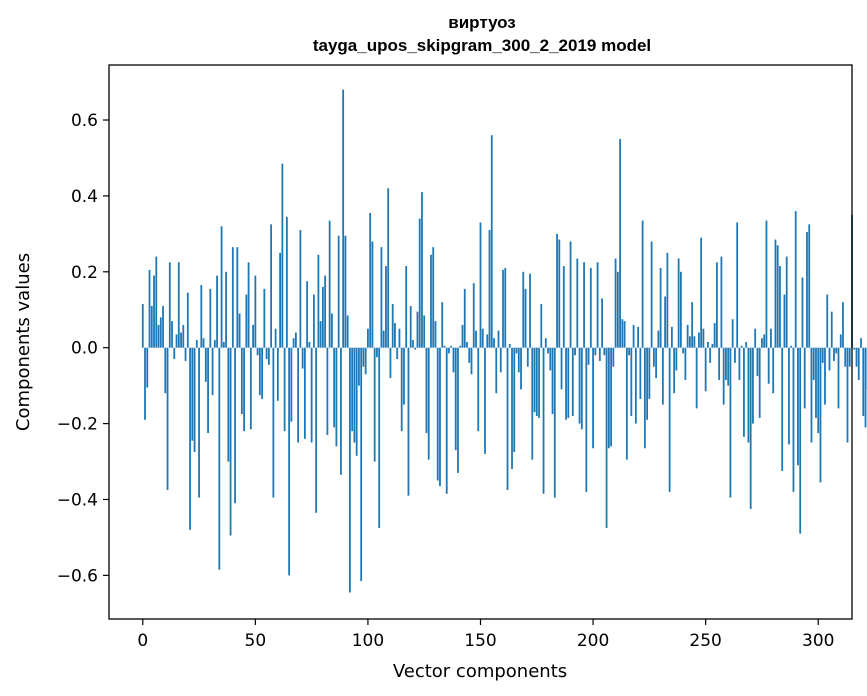  I want to click on x-tick-label: 150, so click(480, 641).